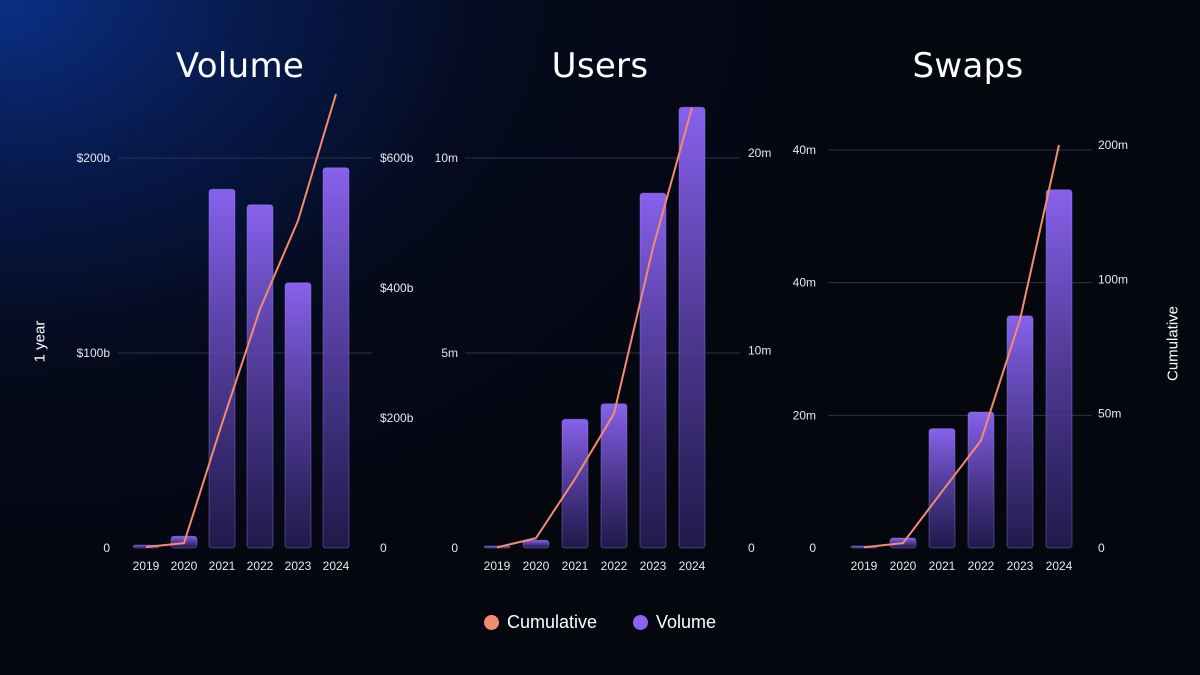 Image resolution: width=1200 pixels, height=675 pixels. Describe the element at coordinates (1059, 566) in the screenshot. I see `swaps-x-tick-label: 2024` at that location.